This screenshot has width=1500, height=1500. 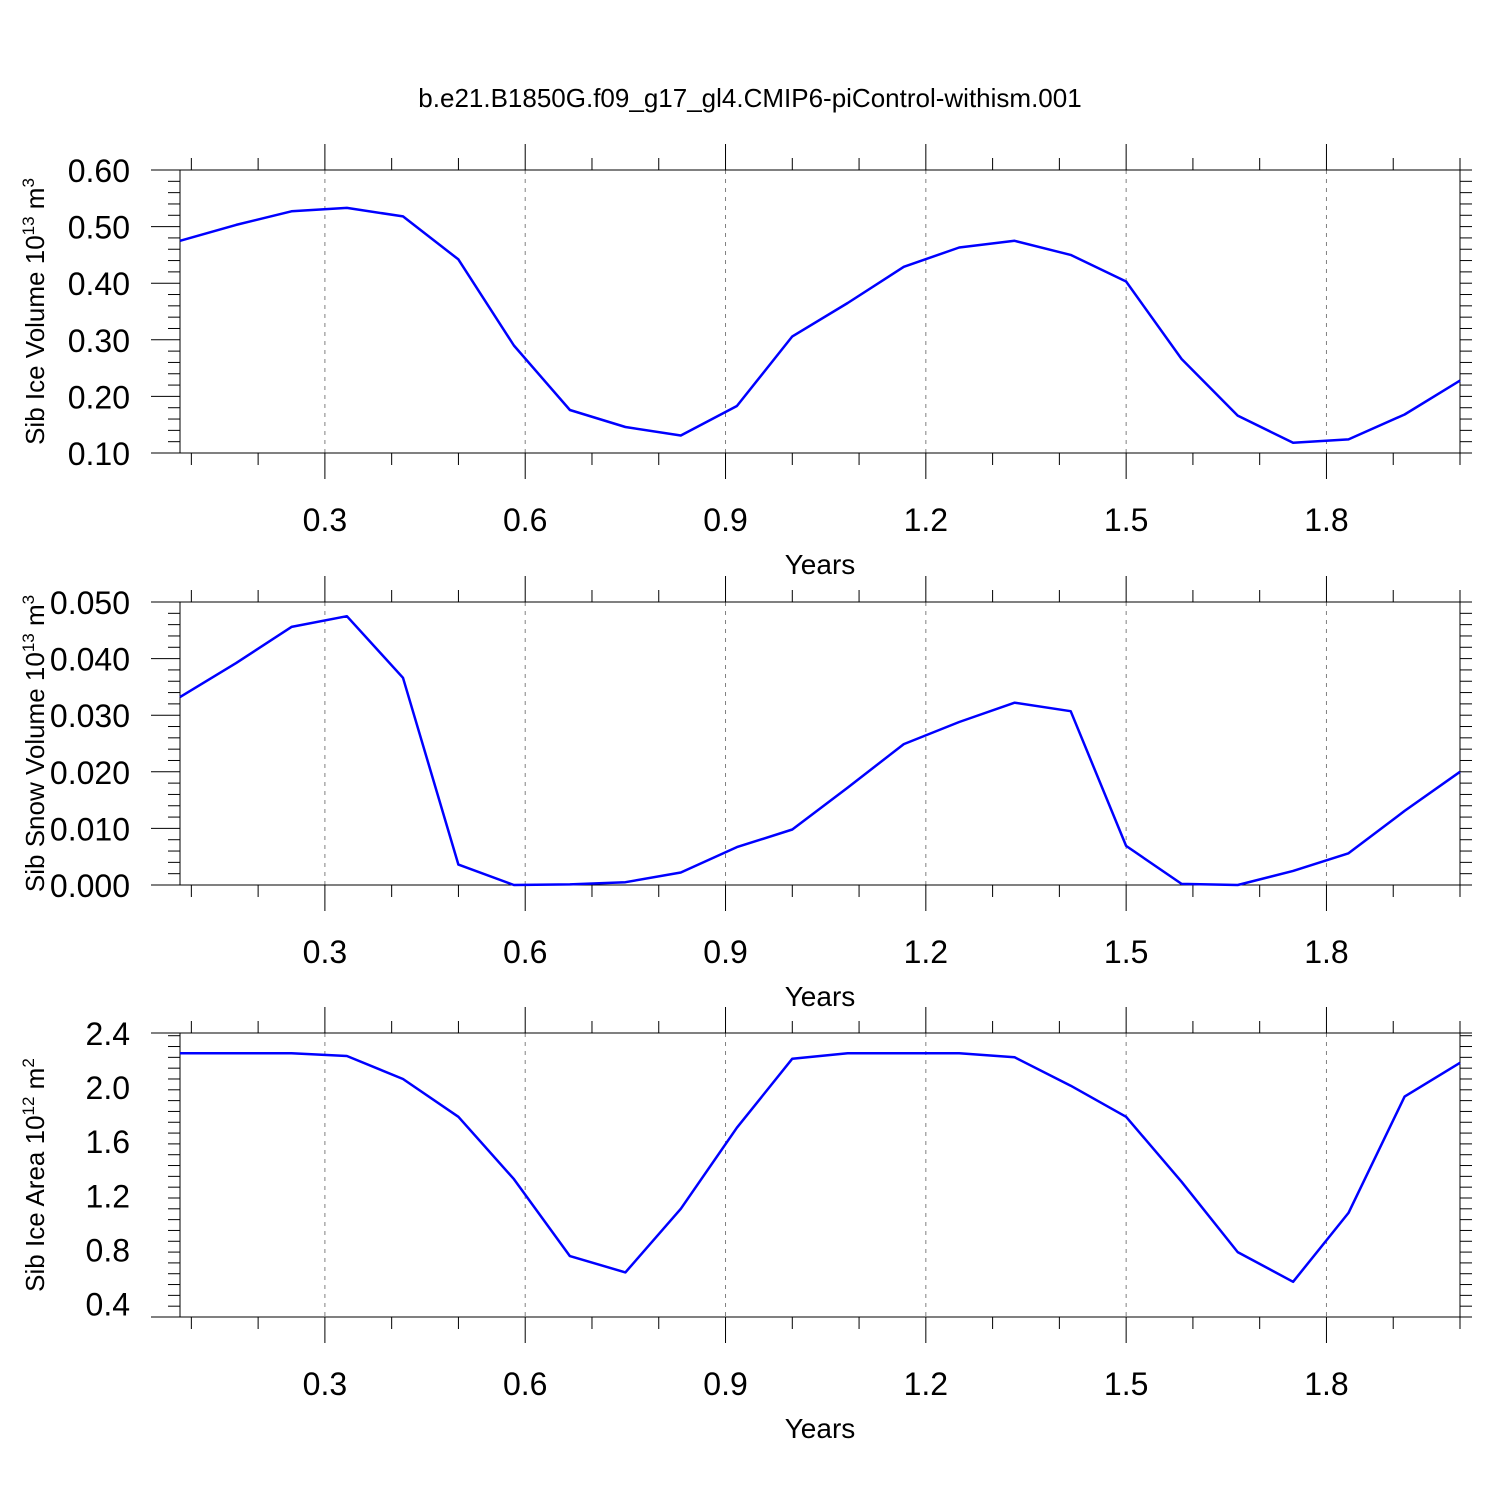 I want to click on y-tick-label: 0.4, so click(x=108, y=1304).